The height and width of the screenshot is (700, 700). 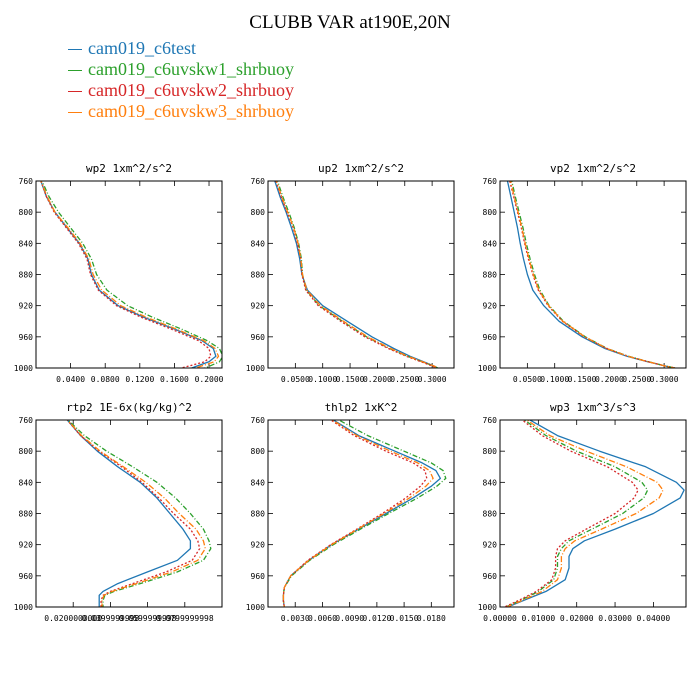 What do you see at coordinates (174, 379) in the screenshot?
I see `x-tick-label: 0.1600` at bounding box center [174, 379].